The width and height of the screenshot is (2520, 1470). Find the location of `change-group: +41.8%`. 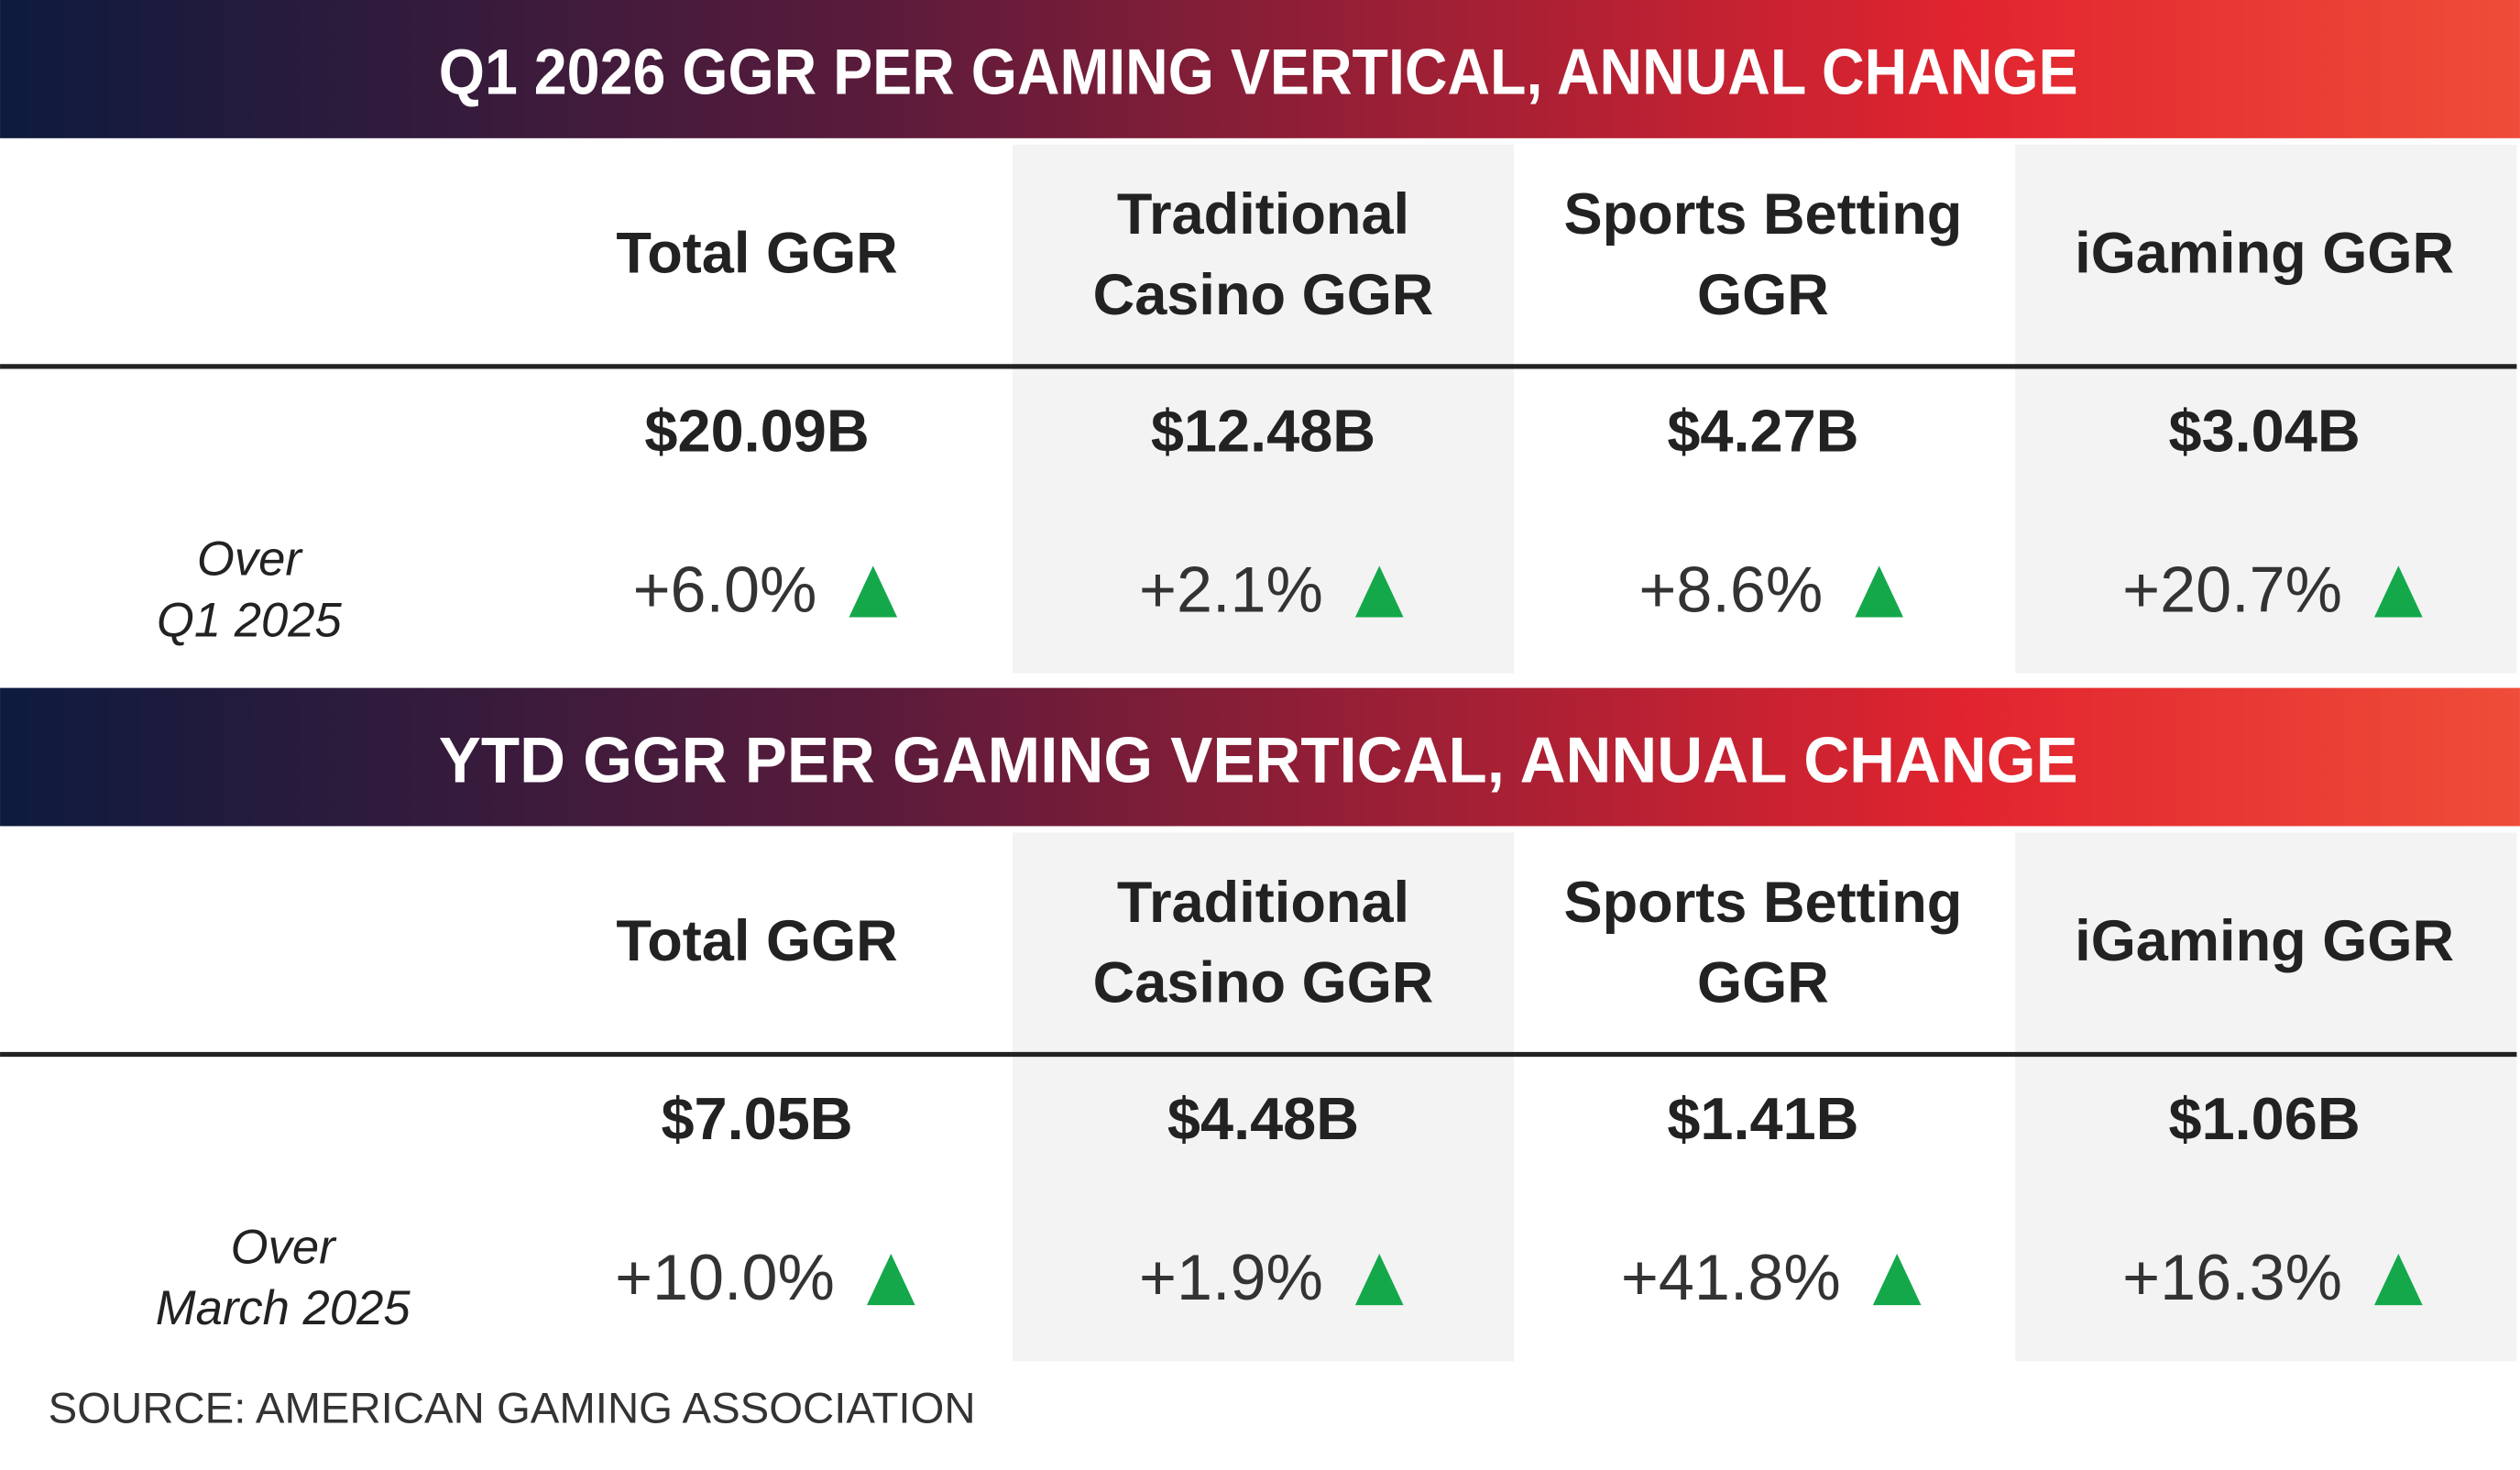

change-group: +41.8% is located at coordinates (1771, 1277).